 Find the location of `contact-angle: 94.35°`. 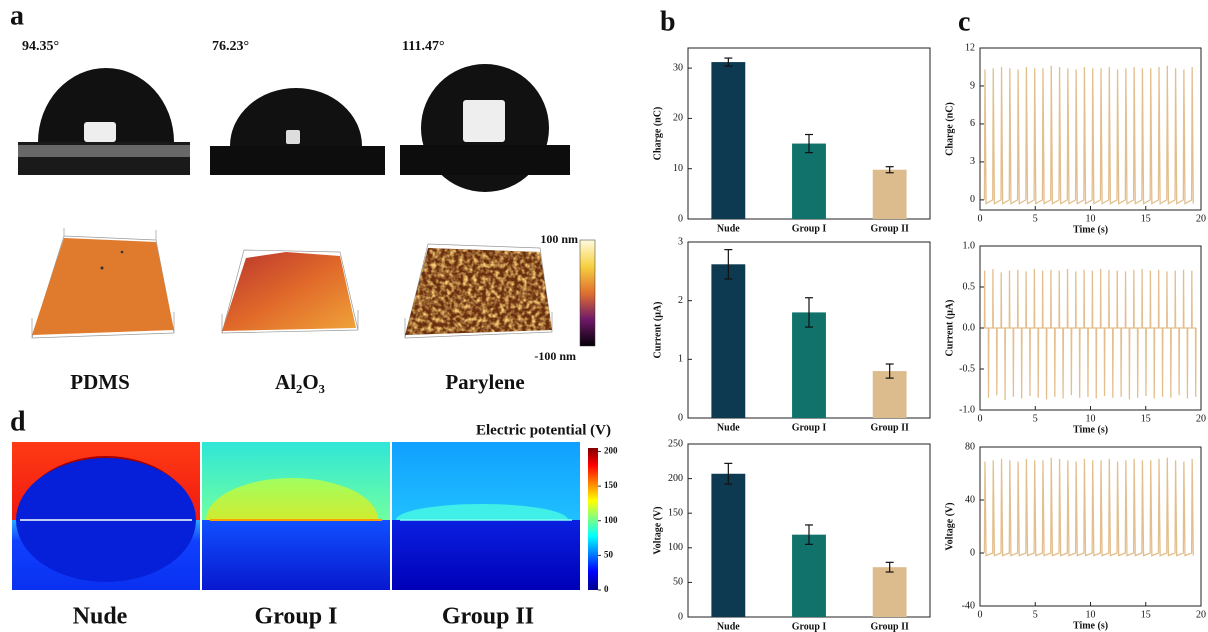

contact-angle: 94.35° is located at coordinates (40, 46).